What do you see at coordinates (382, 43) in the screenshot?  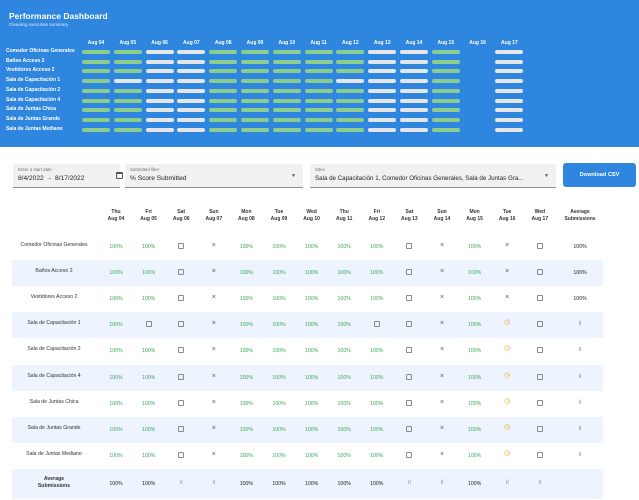 I see `heatmap-date-label: Aug 13` at bounding box center [382, 43].